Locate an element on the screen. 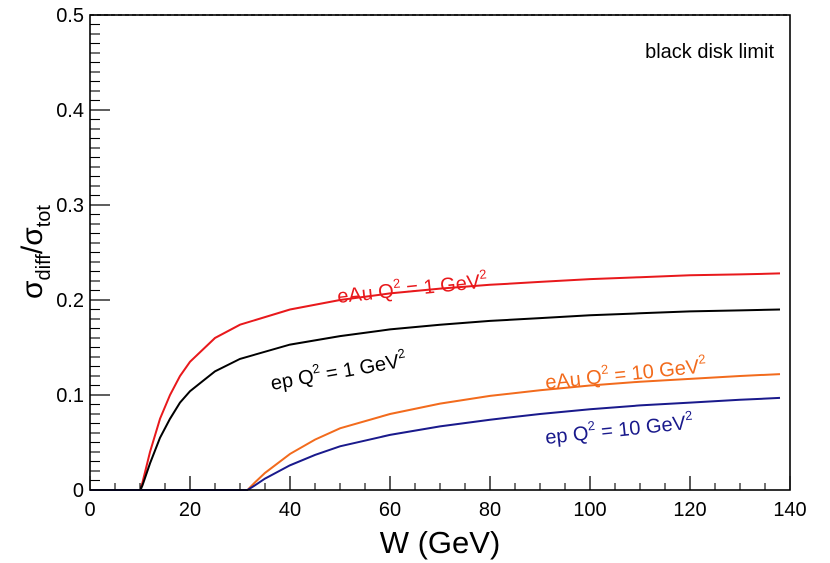 This screenshot has width=830, height=563. black-disk-limit-label: black disk limit is located at coordinates (709, 52).